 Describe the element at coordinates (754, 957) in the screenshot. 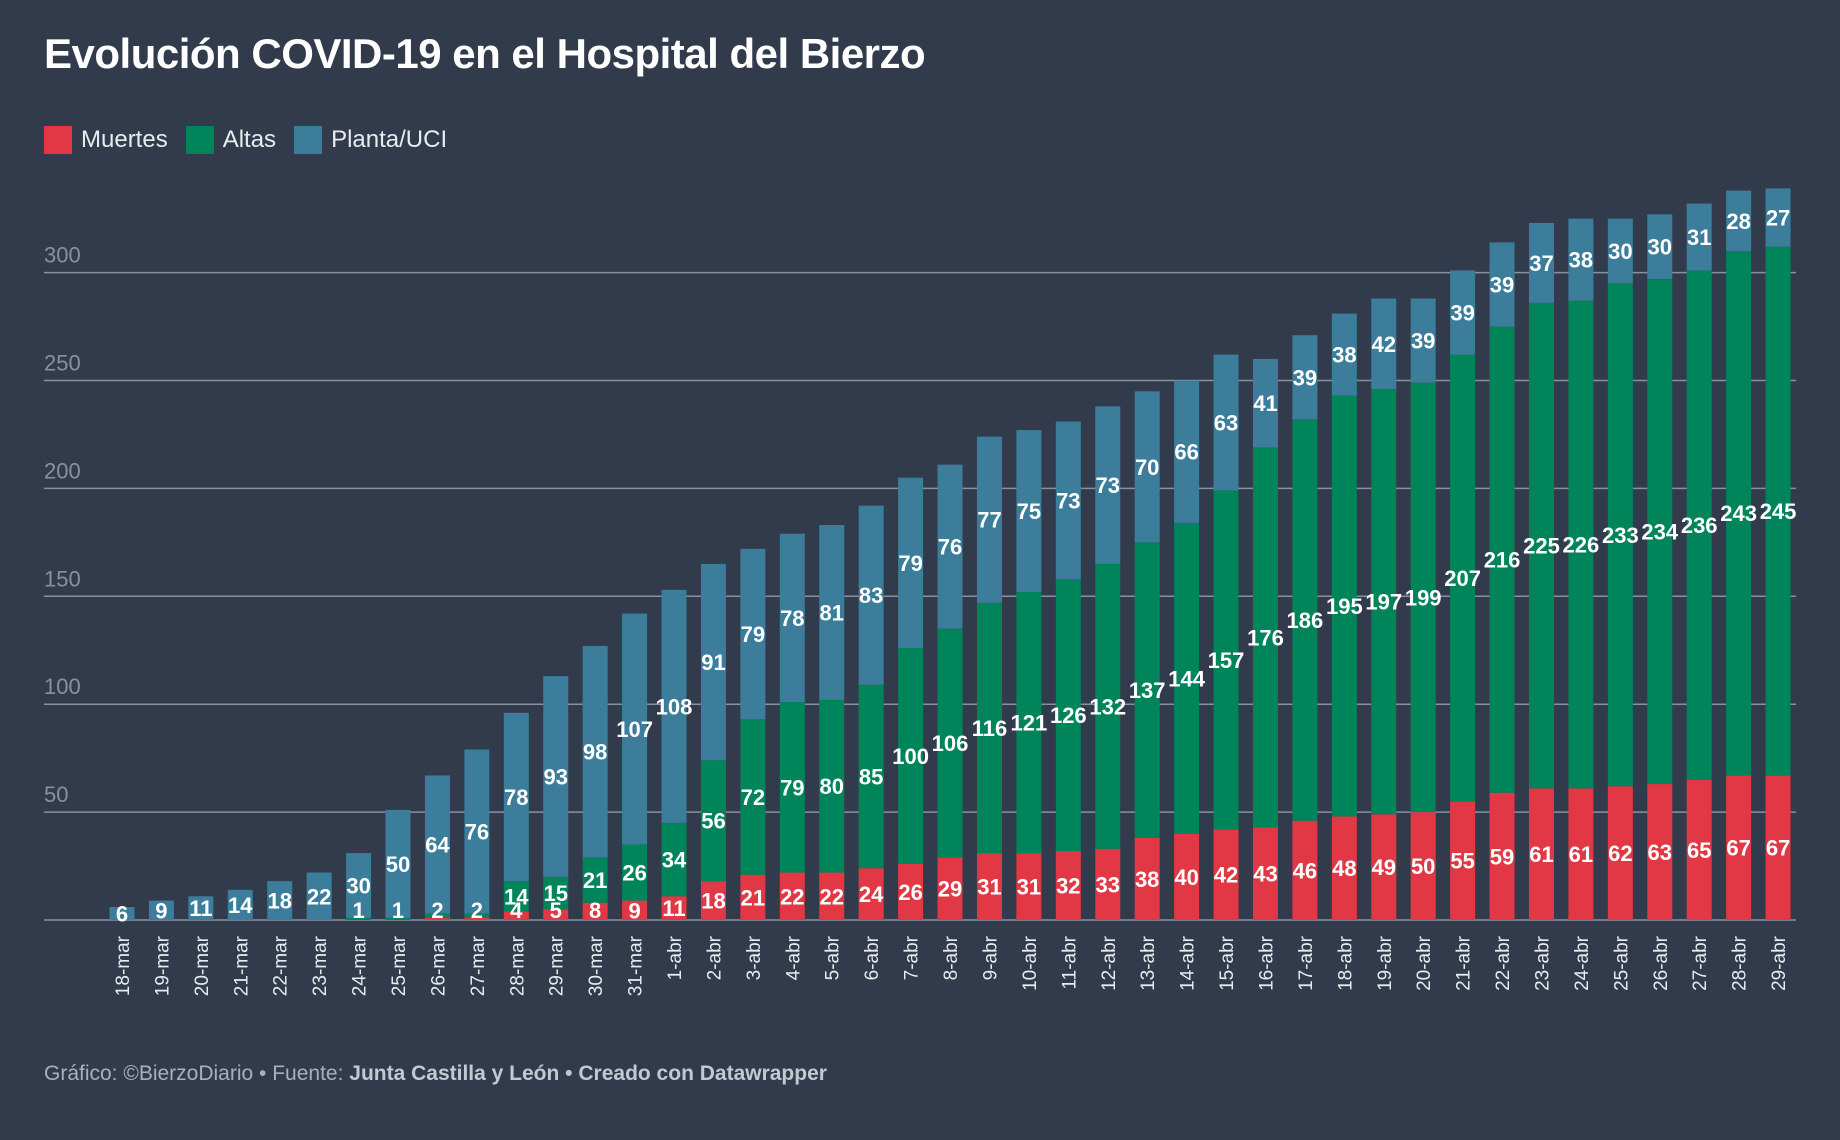

I see `x-tick-label: 3-abr` at that location.